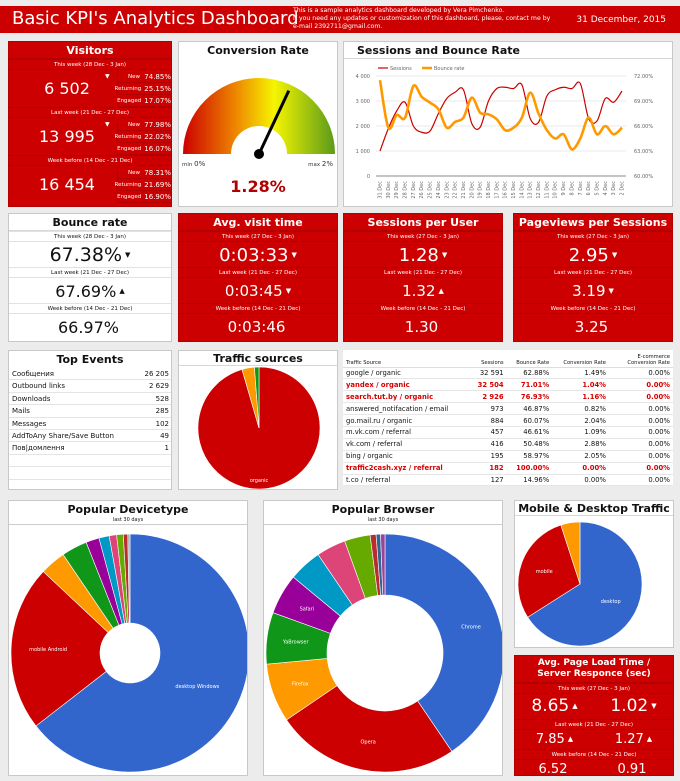 The height and width of the screenshot is (781, 680). Describe the element at coordinates (406, 480) in the screenshot. I see `cell-src: t.co / referral` at that location.